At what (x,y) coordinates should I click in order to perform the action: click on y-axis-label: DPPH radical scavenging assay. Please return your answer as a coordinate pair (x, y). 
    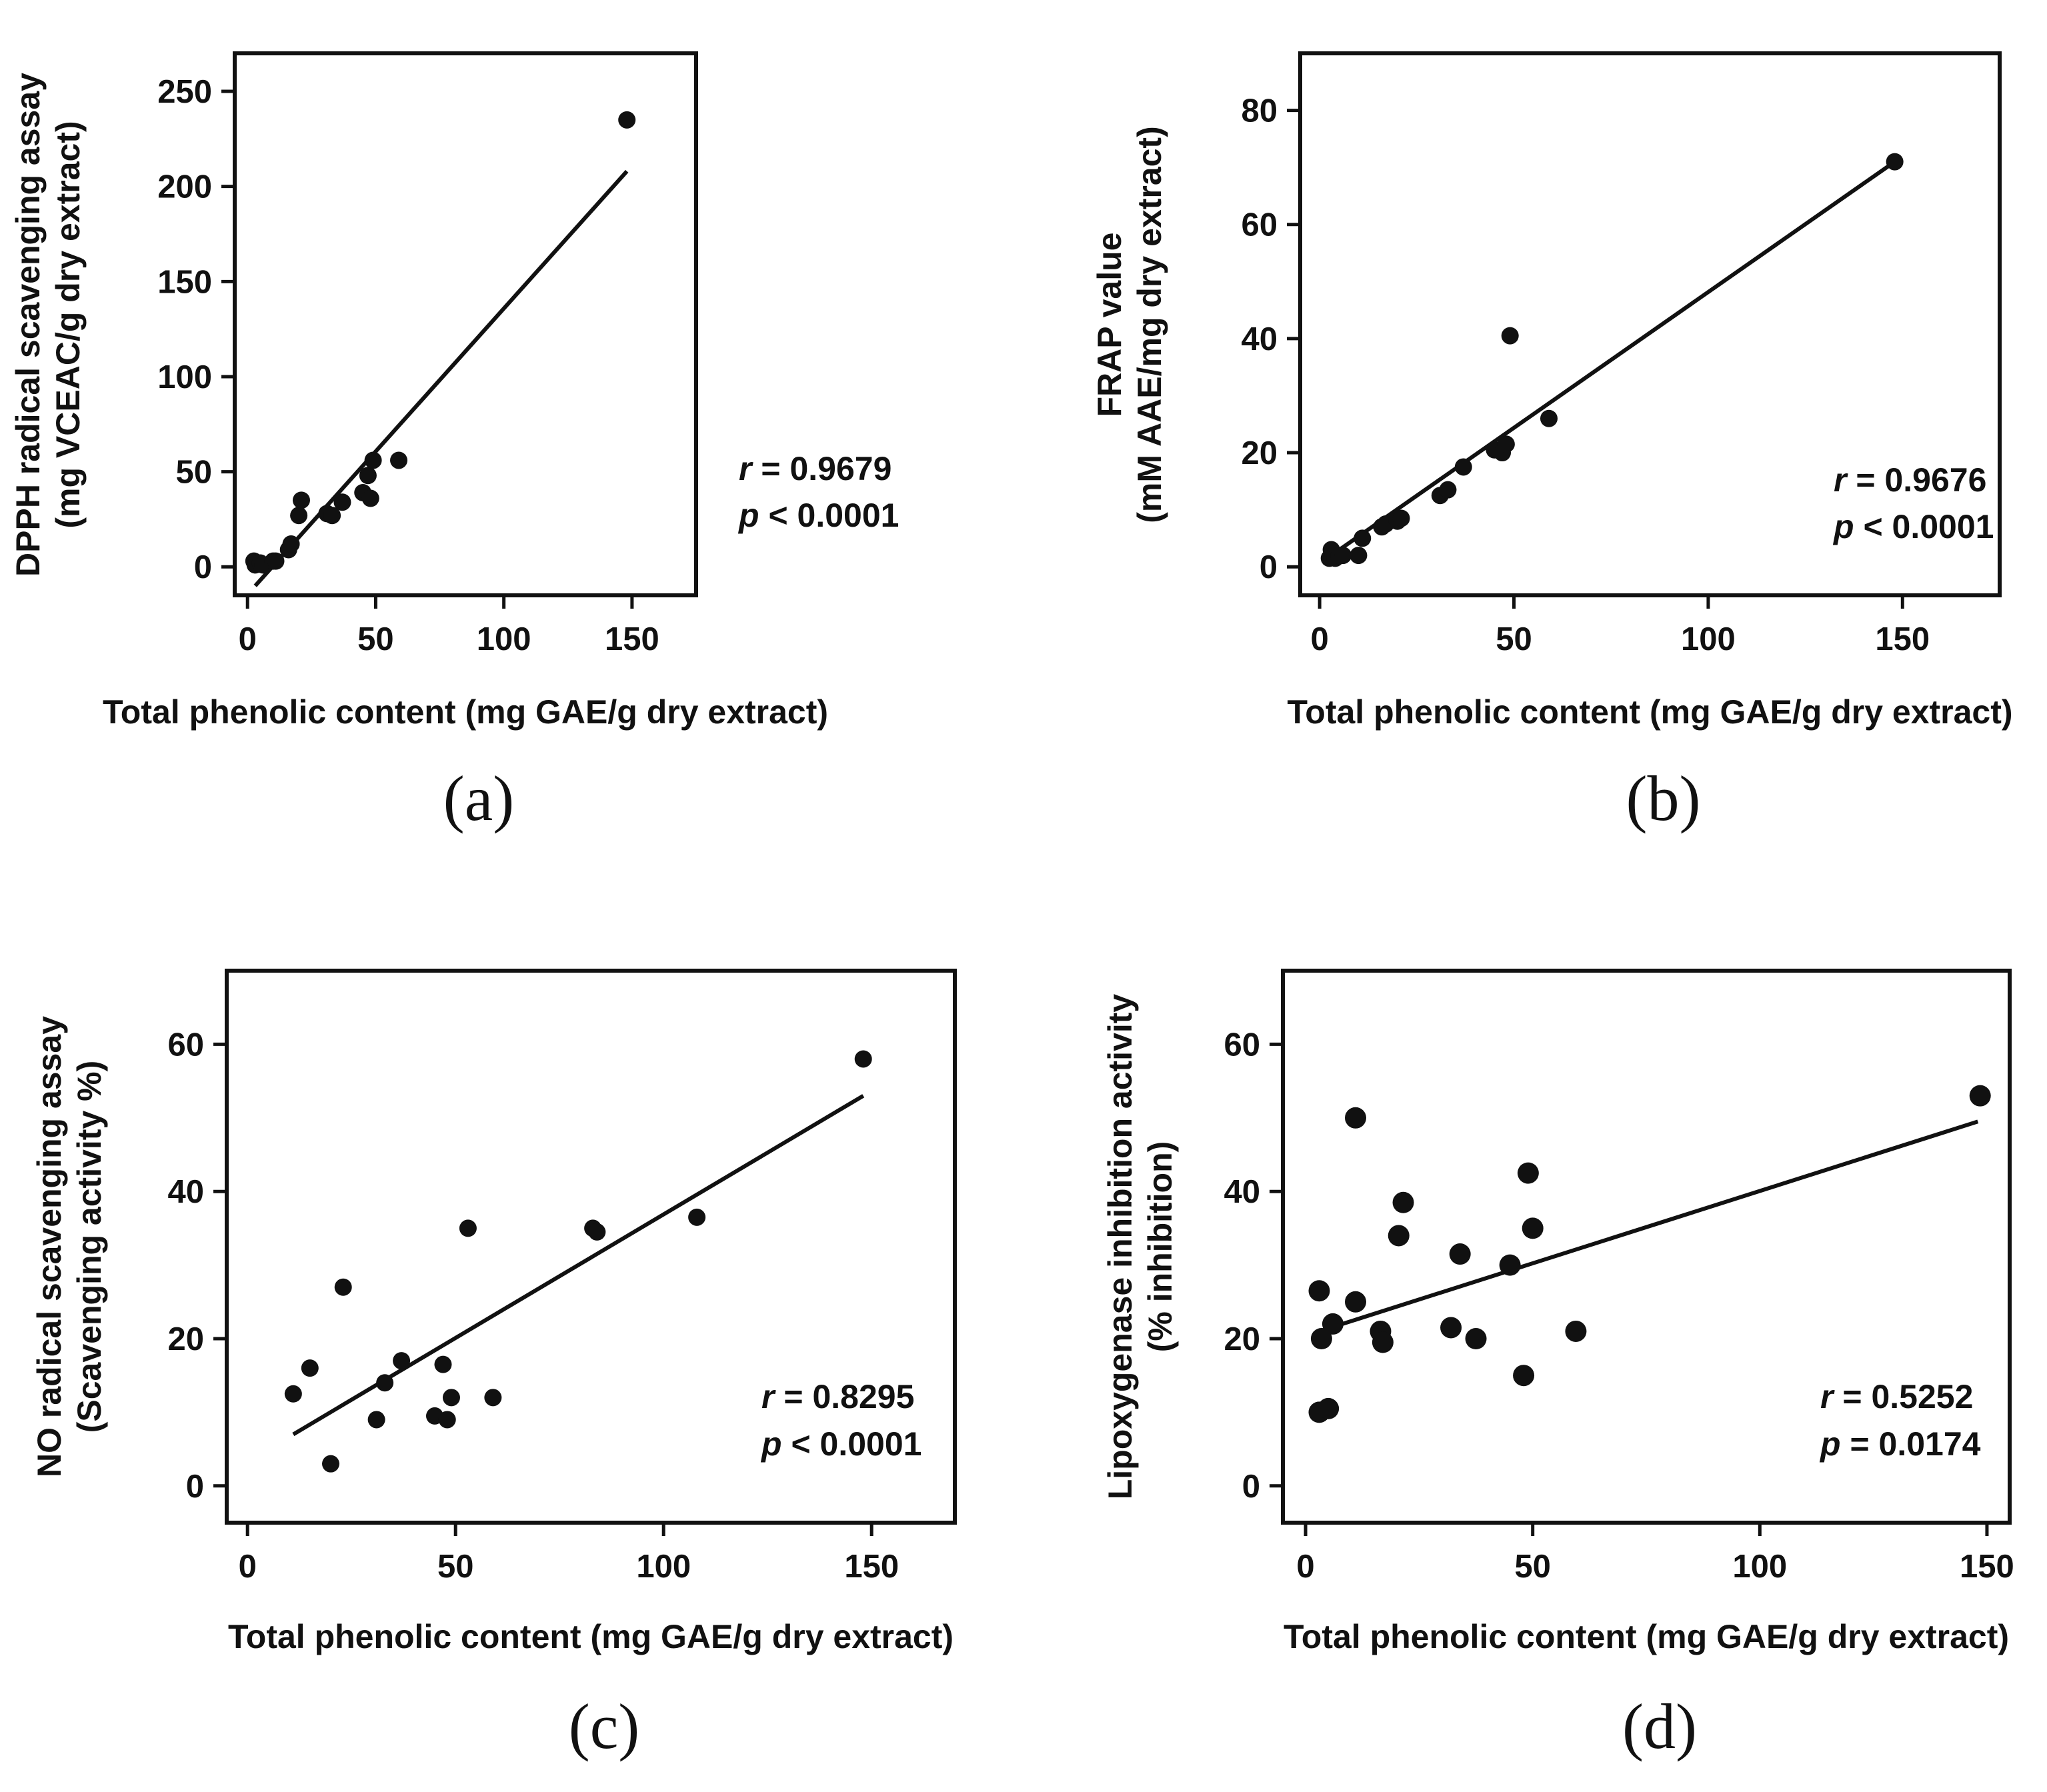
    Looking at the image, I should click on (28, 325).